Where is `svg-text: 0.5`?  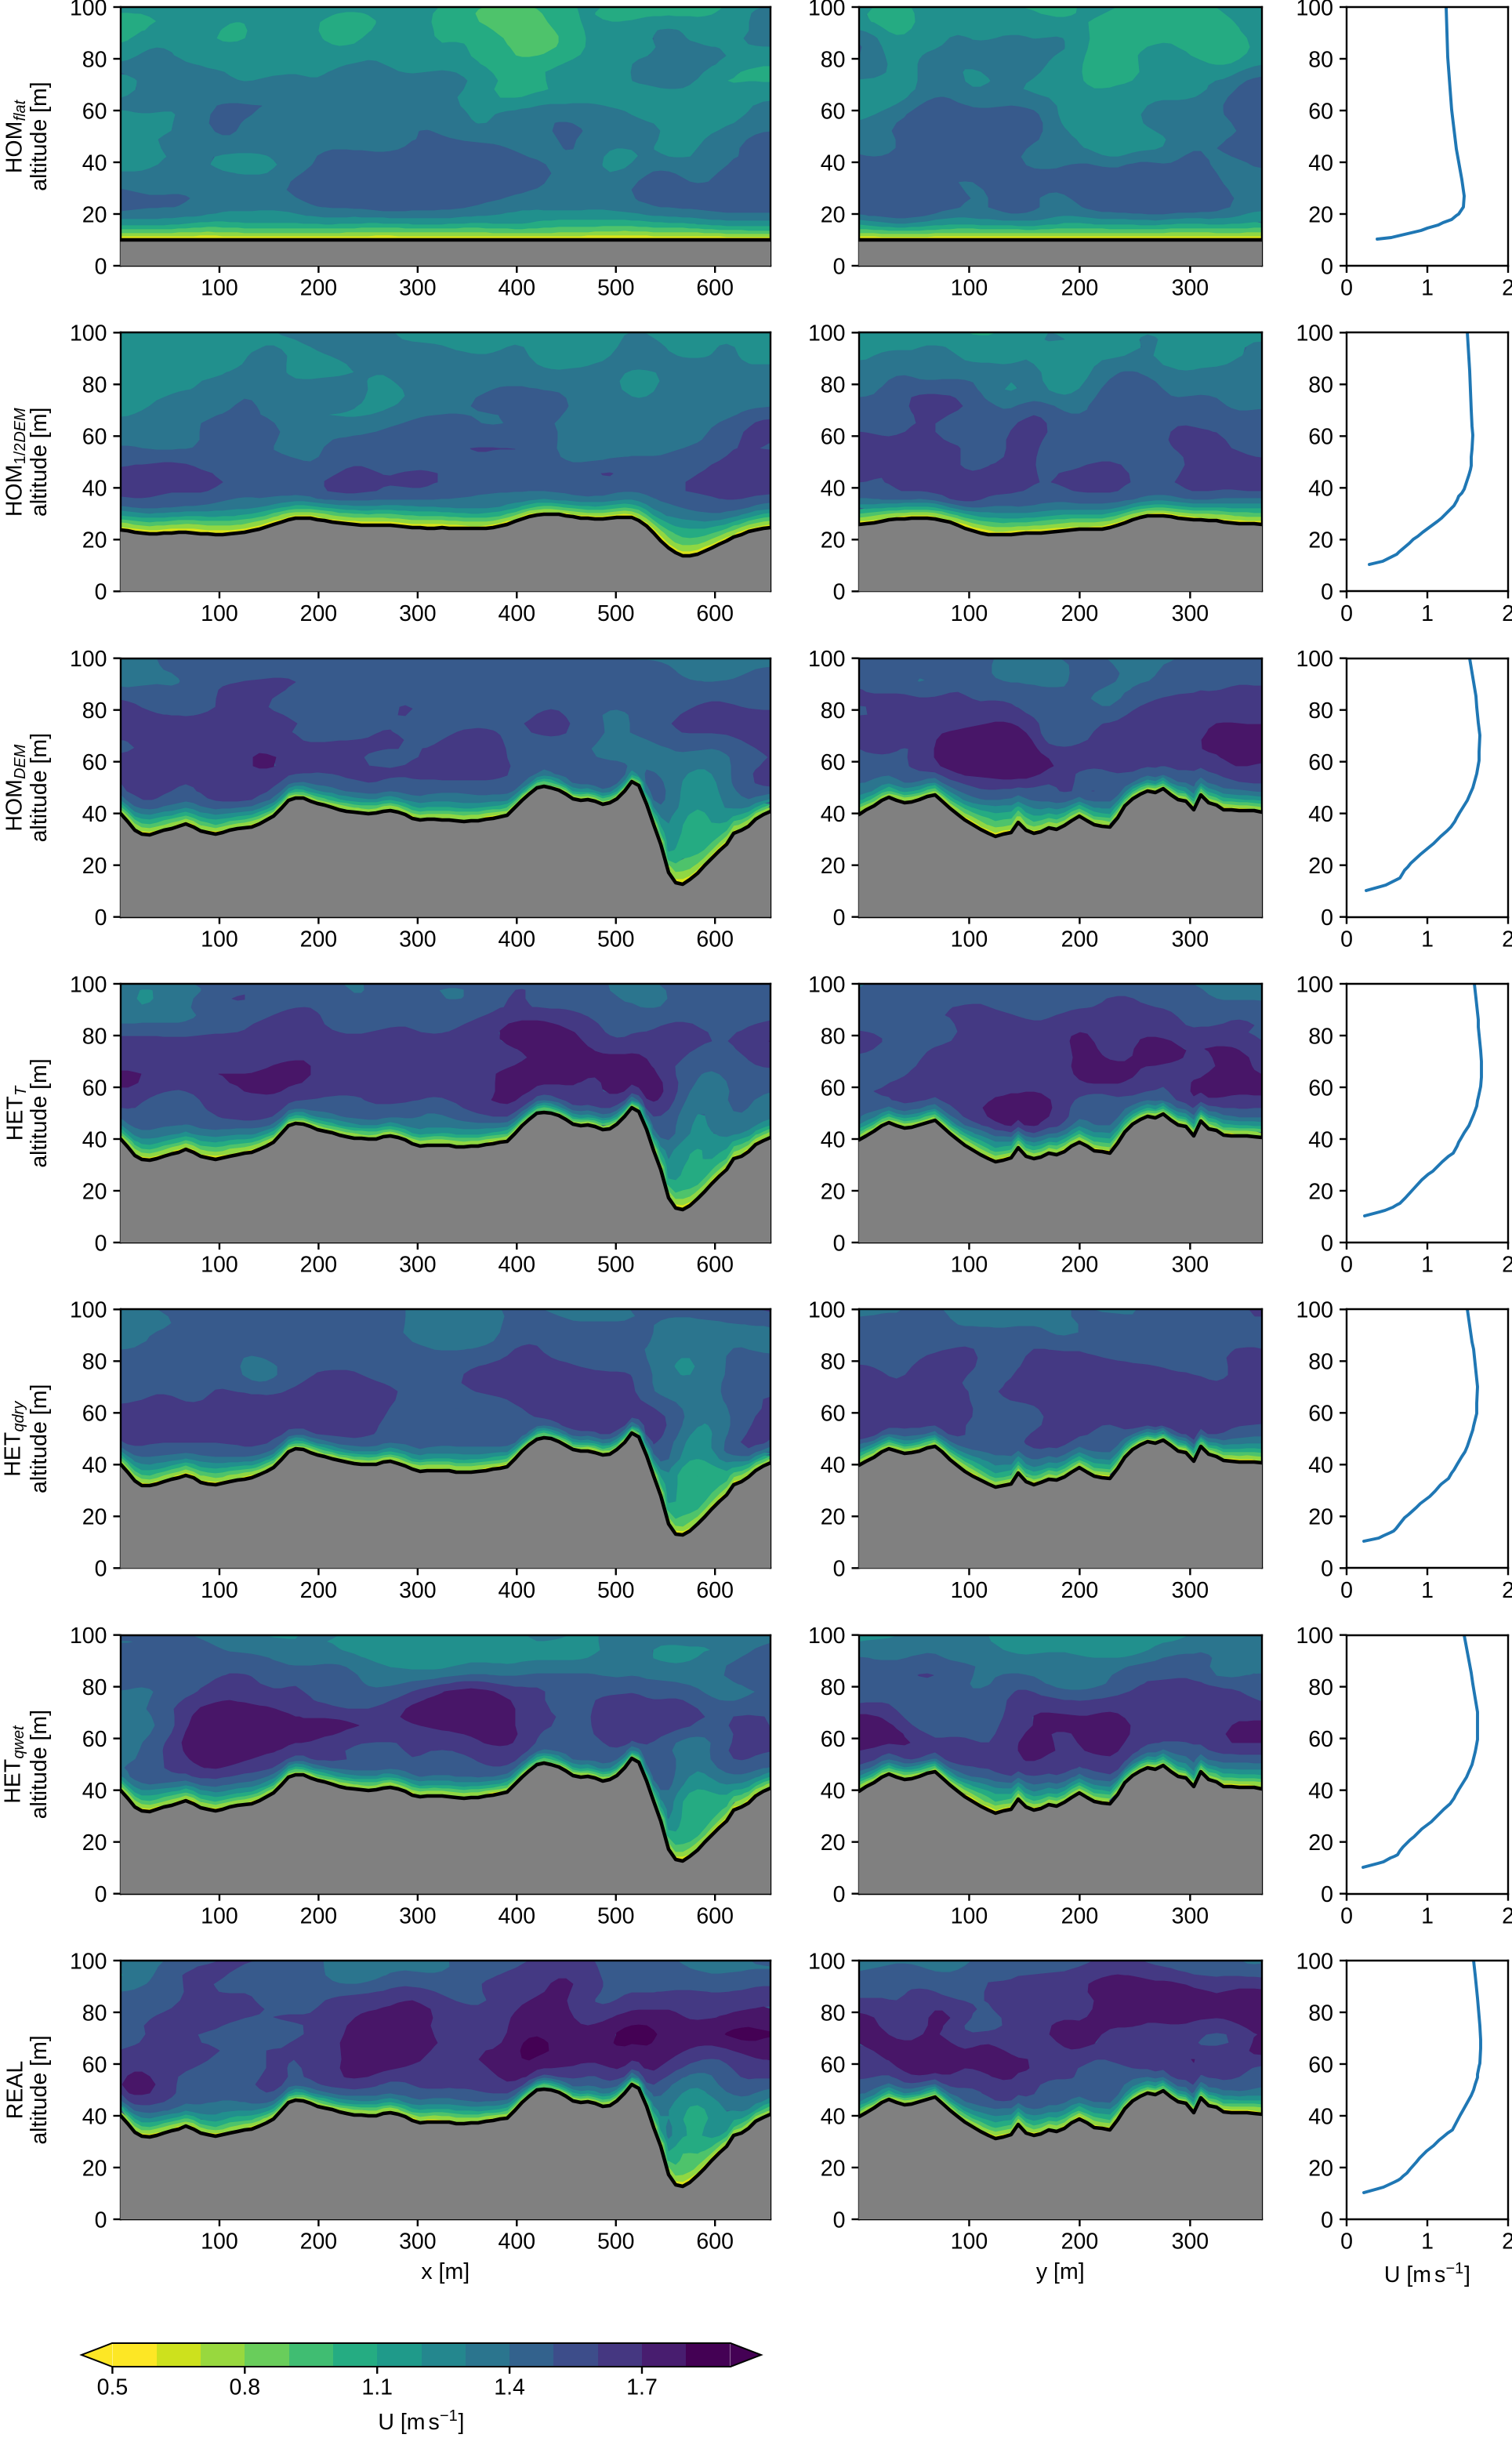 svg-text: 0.5 is located at coordinates (113, 2387).